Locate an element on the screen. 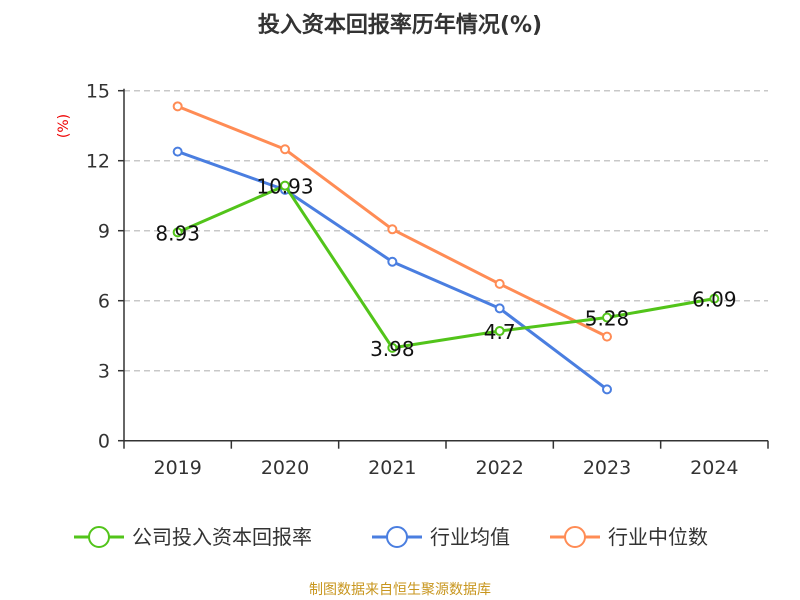 Image resolution: width=800 pixels, height=600 pixels. legend-label: 公司投入资本回报率 is located at coordinates (222, 537).